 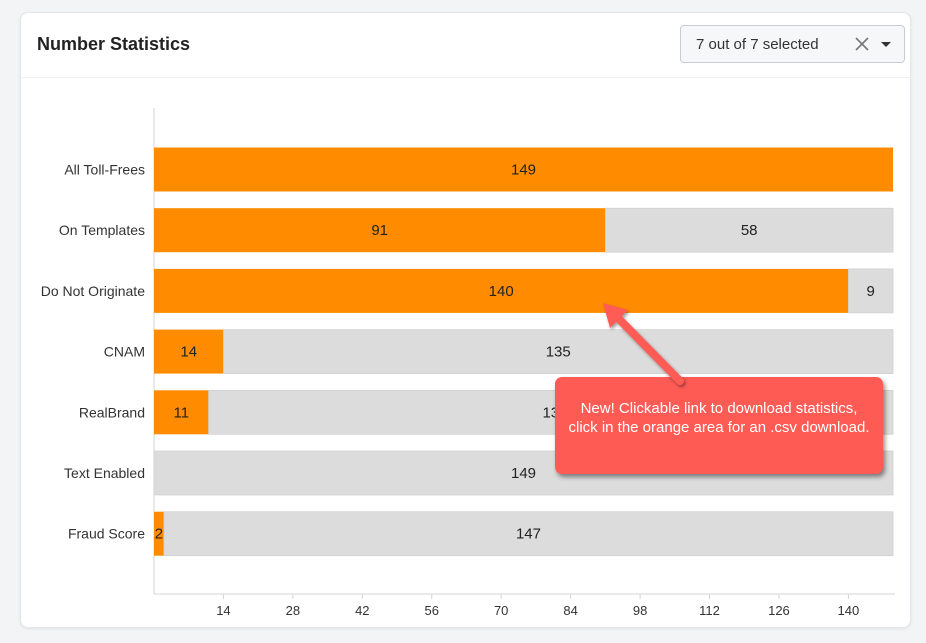 I want to click on data-label: 147, so click(x=528, y=534).